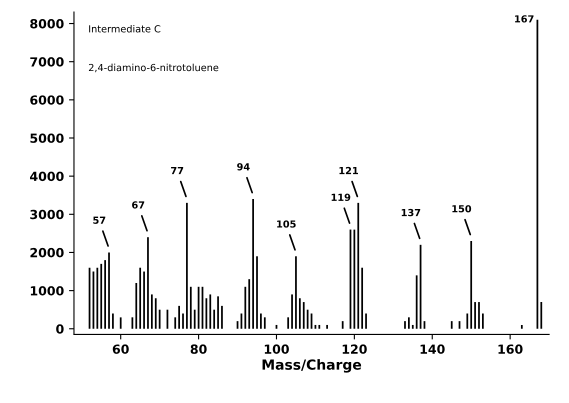 This screenshot has height=403, width=569. Describe the element at coordinates (411, 212) in the screenshot. I see `annotation: 137` at that location.